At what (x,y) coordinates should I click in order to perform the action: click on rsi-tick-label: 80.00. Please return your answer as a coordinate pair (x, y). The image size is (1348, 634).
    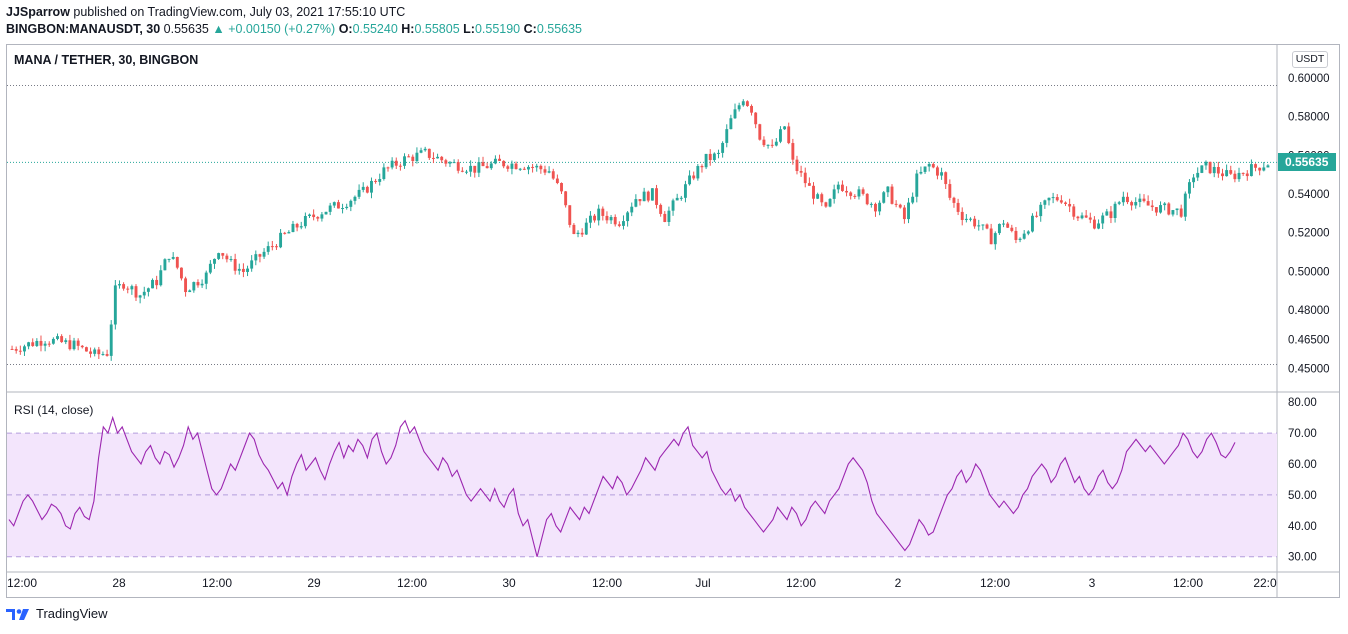
    Looking at the image, I should click on (1302, 403).